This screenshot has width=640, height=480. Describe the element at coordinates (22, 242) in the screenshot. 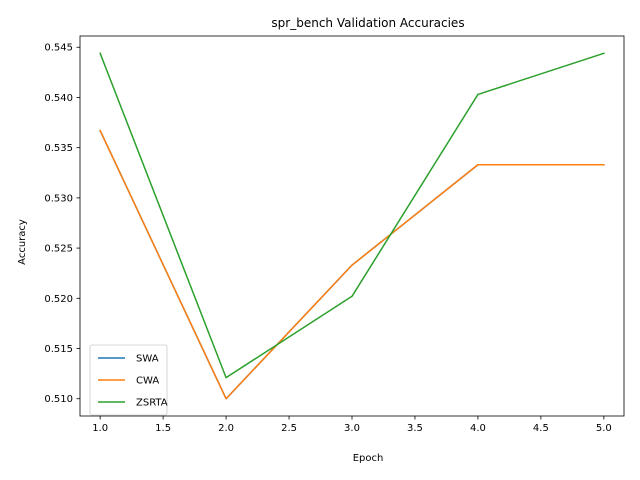

I see `y-axis-label: Accuracy` at that location.